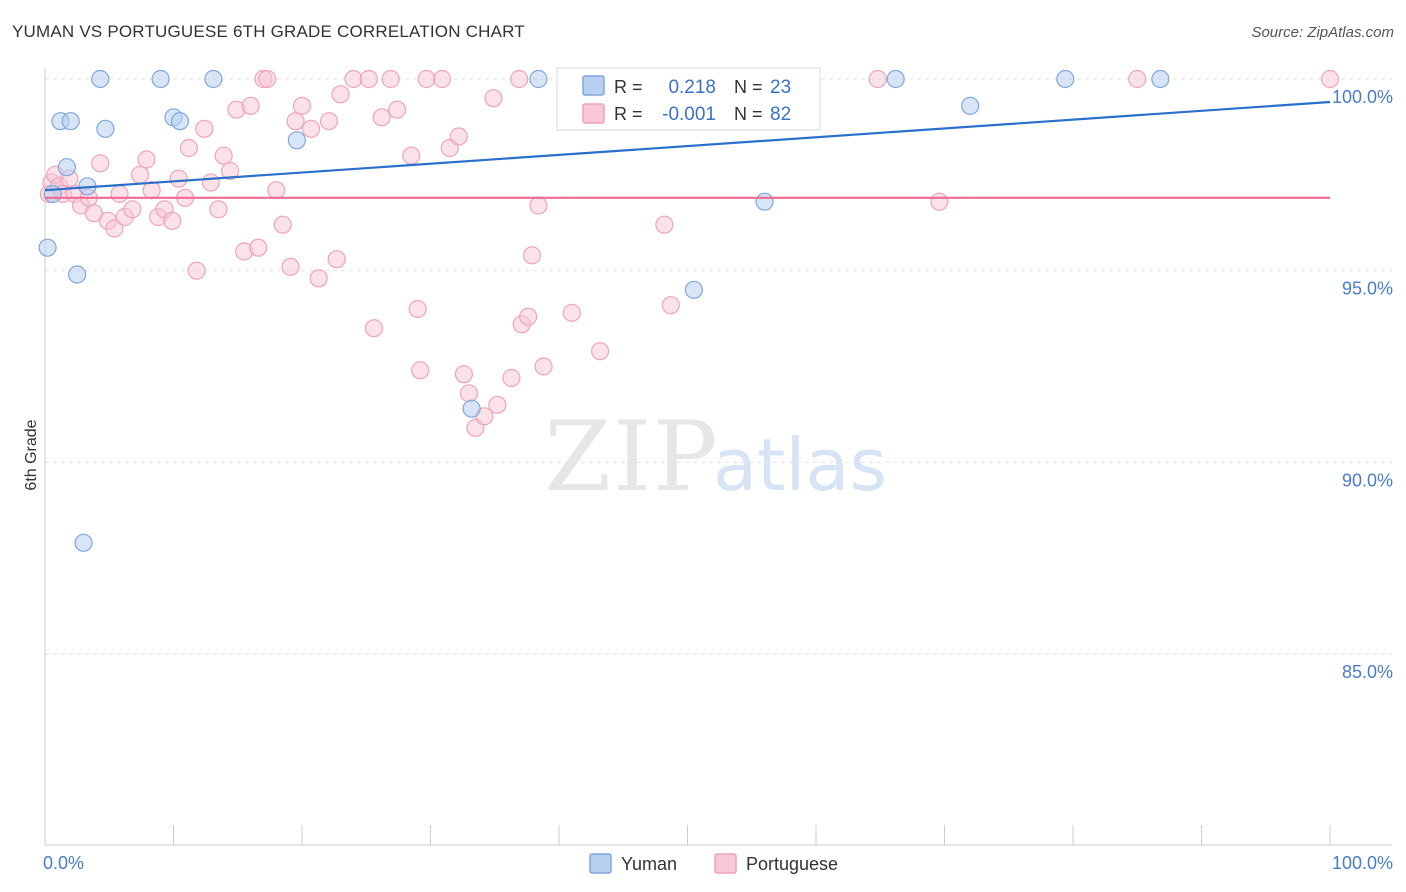 This screenshot has width=1406, height=892. I want to click on stats-yuman-r-label: R =, so click(628, 87).